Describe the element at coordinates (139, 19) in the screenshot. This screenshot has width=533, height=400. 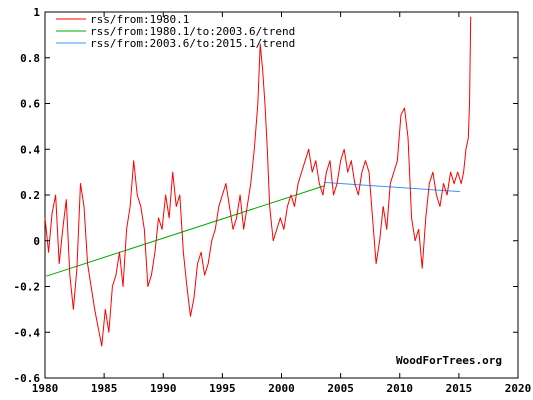
I see `legend-label-0: rss/from:1980.1` at that location.